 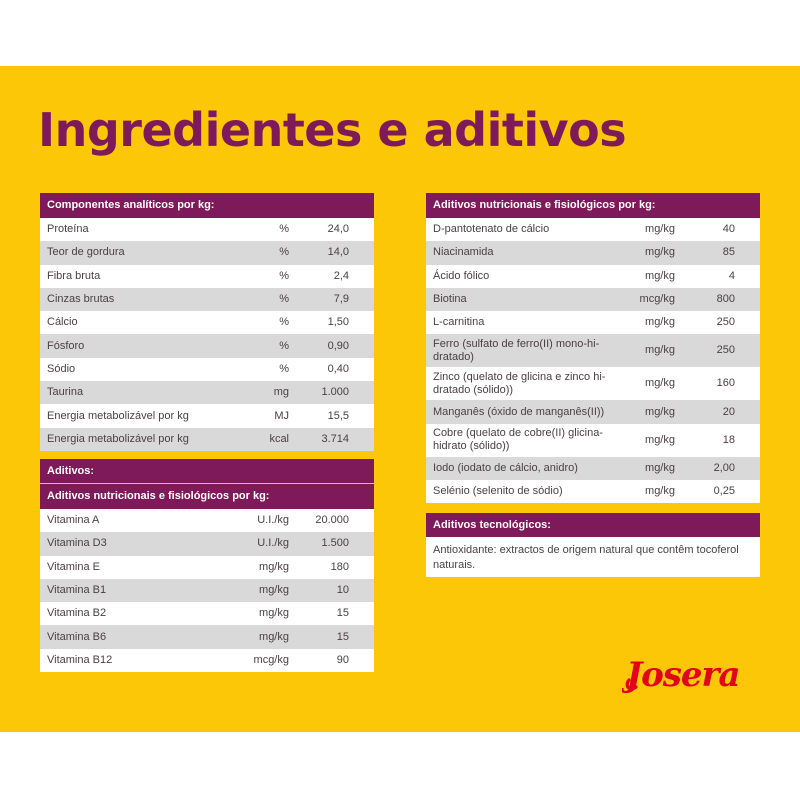 What do you see at coordinates (519, 411) in the screenshot?
I see `row-name: Manganês (óxido de manganês(II))` at bounding box center [519, 411].